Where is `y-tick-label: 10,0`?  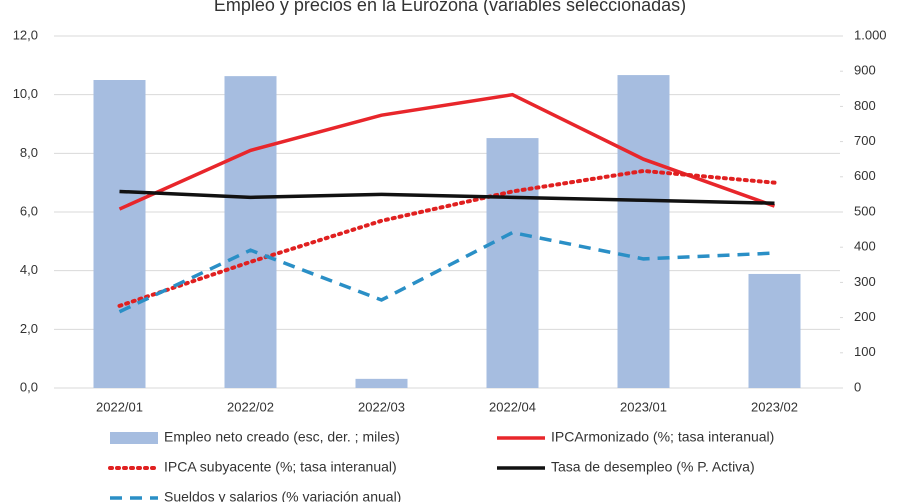
y-tick-label: 10,0 is located at coordinates (25, 93).